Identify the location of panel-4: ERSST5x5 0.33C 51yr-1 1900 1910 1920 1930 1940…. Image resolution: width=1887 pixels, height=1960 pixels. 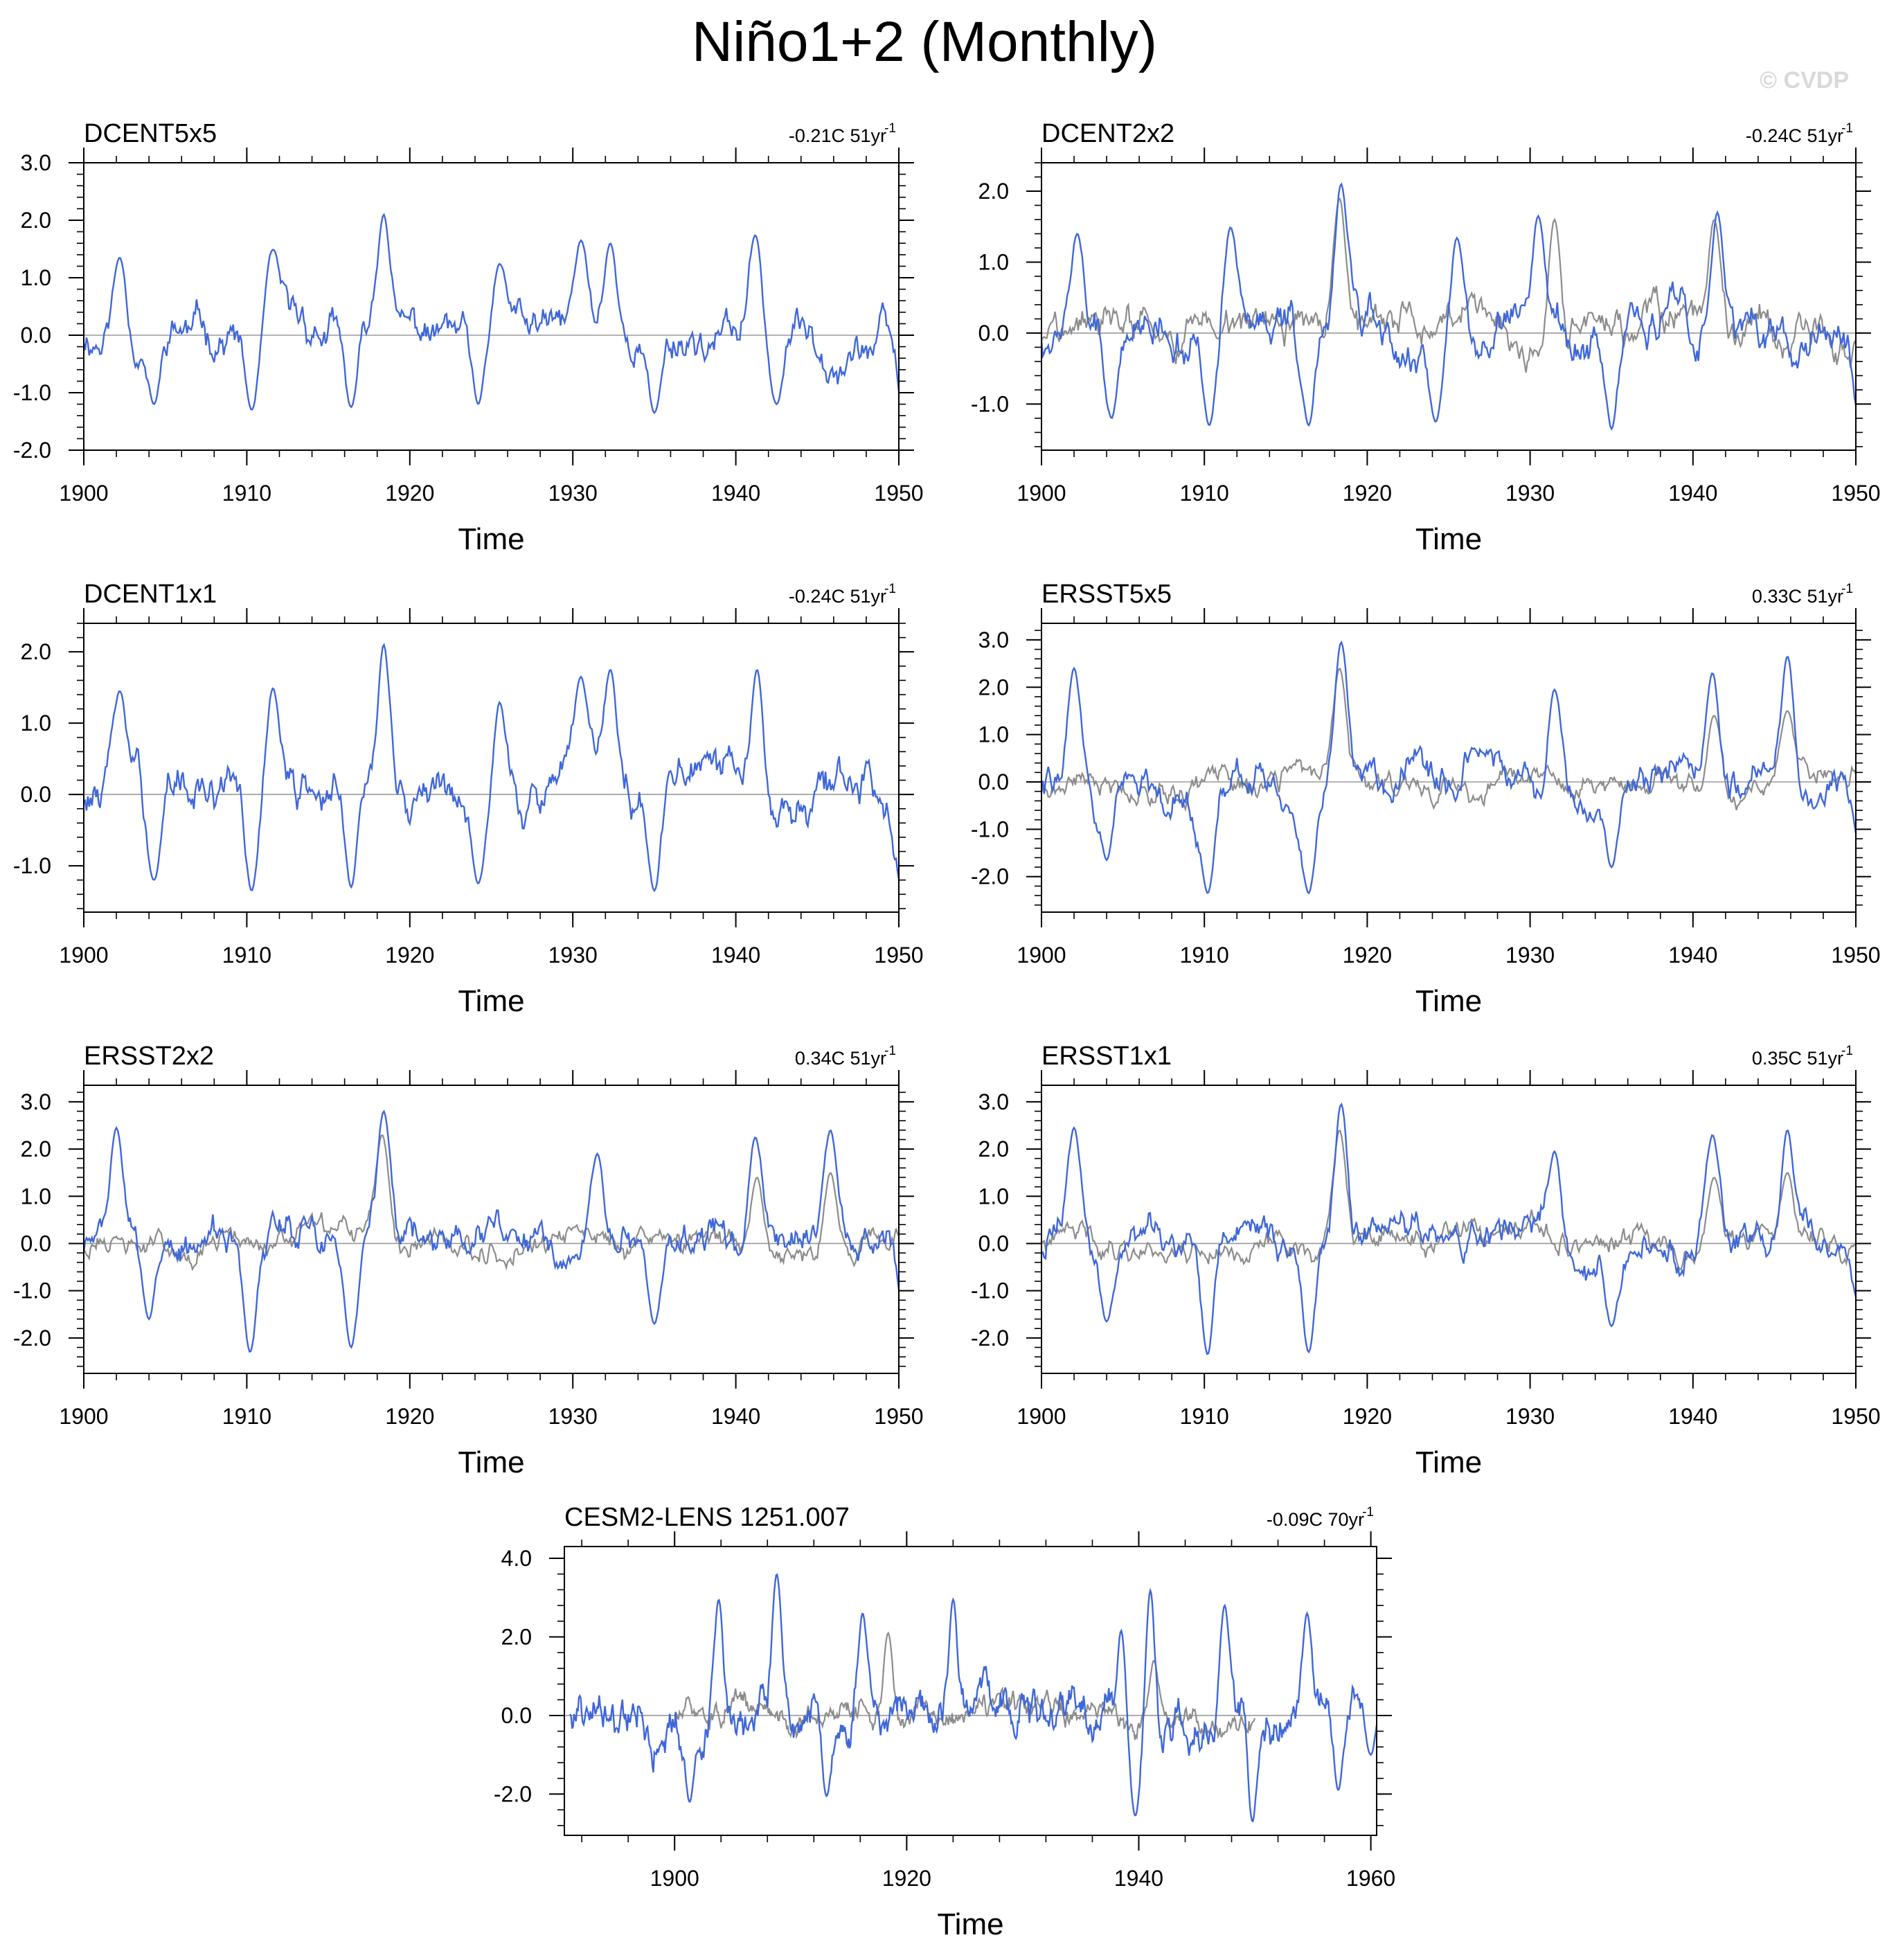
(1426, 799).